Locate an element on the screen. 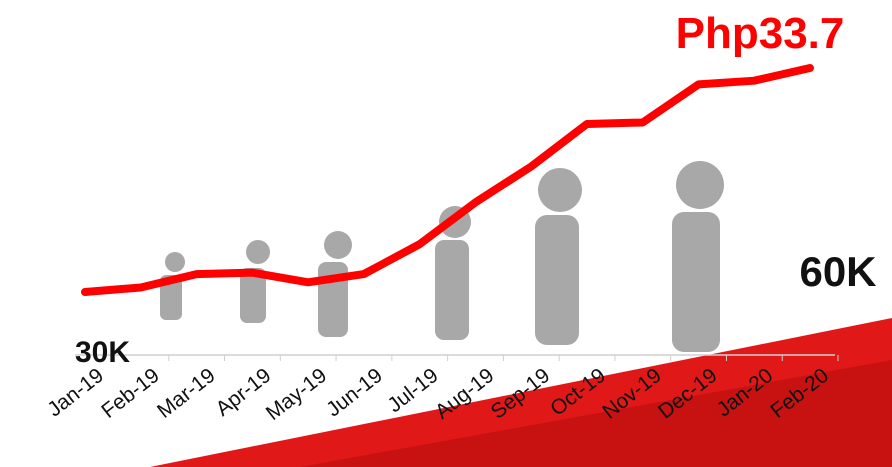 The image size is (892, 467). x-tick-label: Feb-19 is located at coordinates (130, 393).